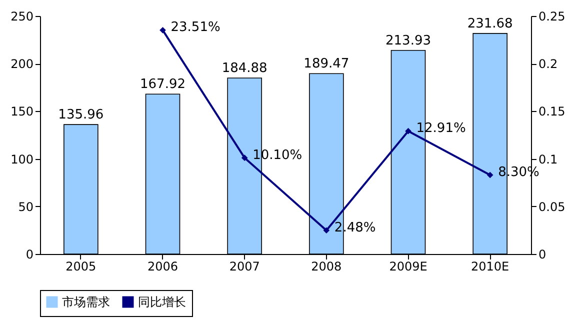 This screenshot has height=327, width=575. Describe the element at coordinates (490, 267) in the screenshot. I see `x-tick-label: 2010E` at that location.